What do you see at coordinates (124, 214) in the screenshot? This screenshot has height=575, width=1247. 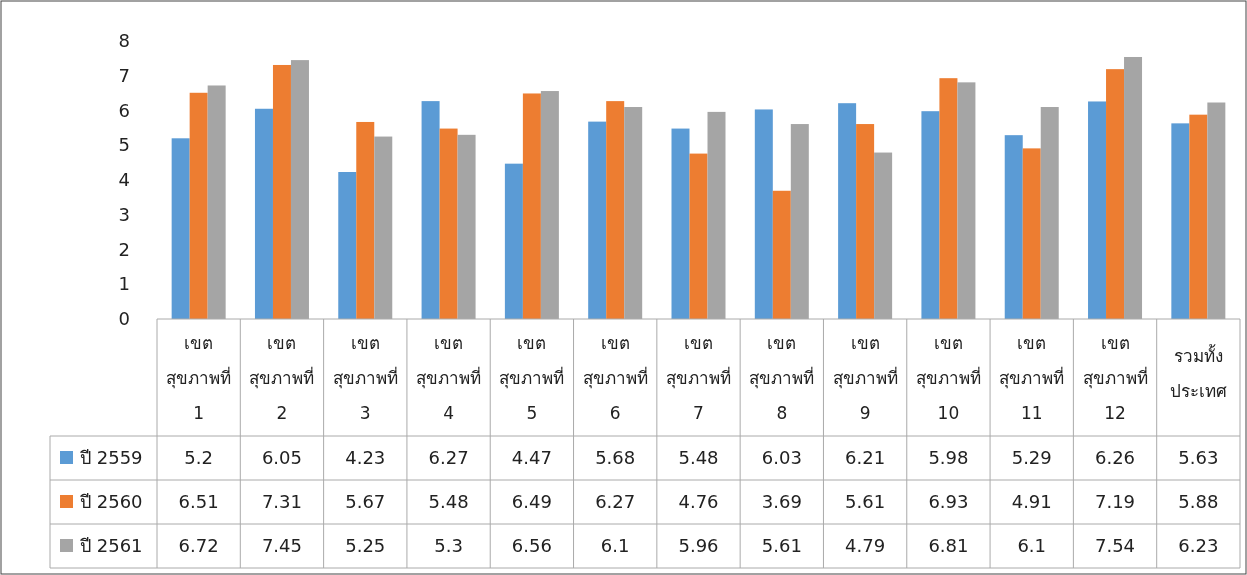 I see `y-tick-label: 3` at bounding box center [124, 214].